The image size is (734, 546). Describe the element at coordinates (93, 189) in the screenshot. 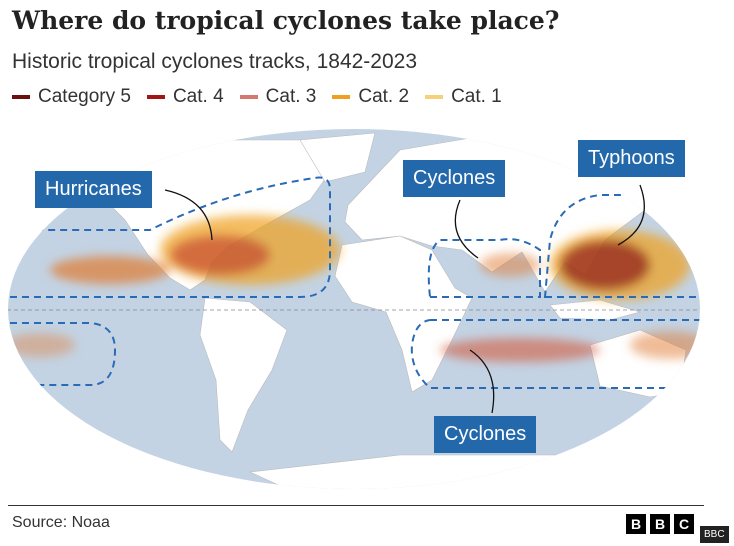

I see `label-hurricanes: Hurricanes` at that location.